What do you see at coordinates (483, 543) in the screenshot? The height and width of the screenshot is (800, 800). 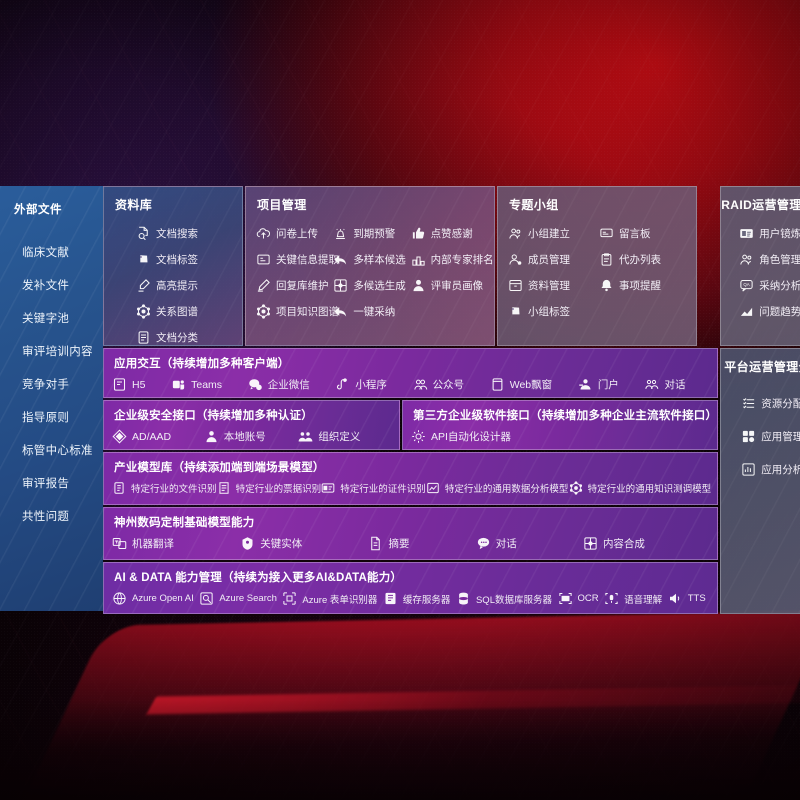 I see `dialog-icon` at bounding box center [483, 543].